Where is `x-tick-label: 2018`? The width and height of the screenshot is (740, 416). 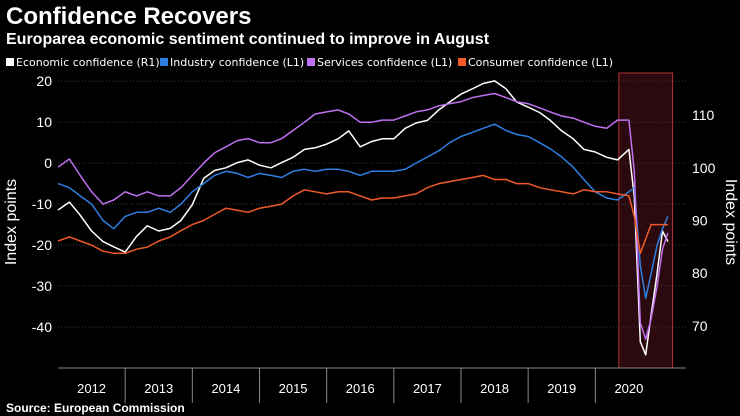 x-tick-label: 2018 is located at coordinates (494, 388).